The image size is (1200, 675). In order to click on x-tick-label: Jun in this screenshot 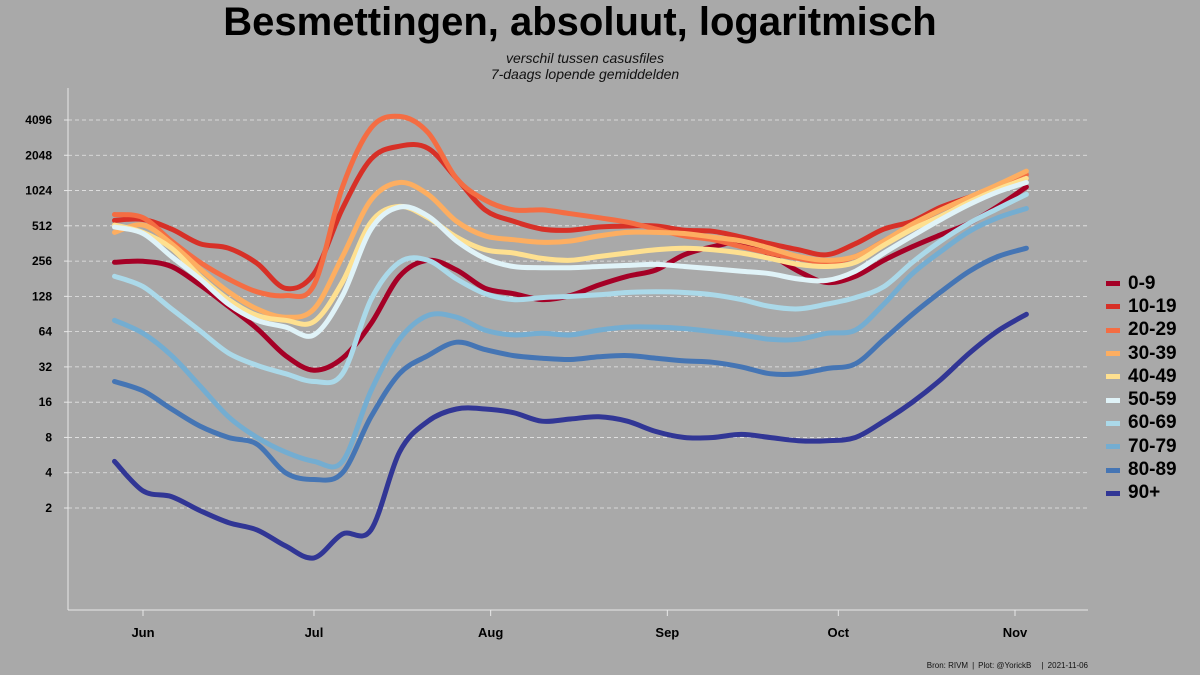, I will do `click(142, 632)`.